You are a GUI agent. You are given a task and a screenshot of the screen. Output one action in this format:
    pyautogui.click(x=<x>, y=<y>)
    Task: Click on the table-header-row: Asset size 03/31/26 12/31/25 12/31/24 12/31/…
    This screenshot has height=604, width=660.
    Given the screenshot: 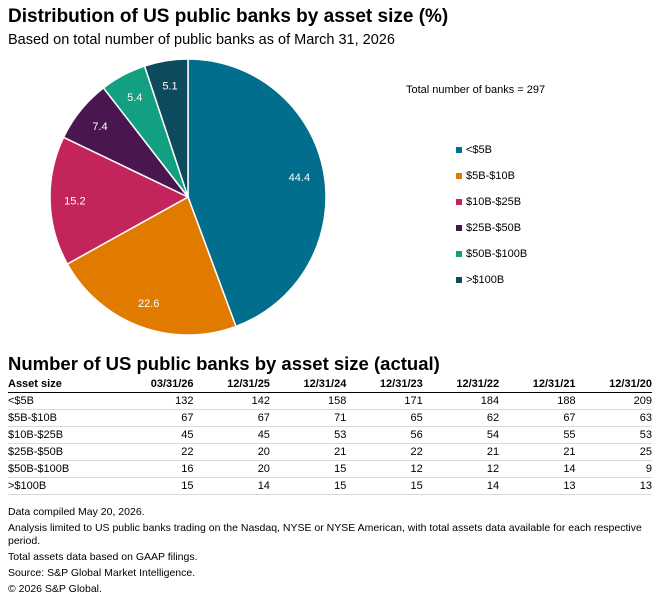 What is the action you would take?
    pyautogui.click(x=330, y=384)
    